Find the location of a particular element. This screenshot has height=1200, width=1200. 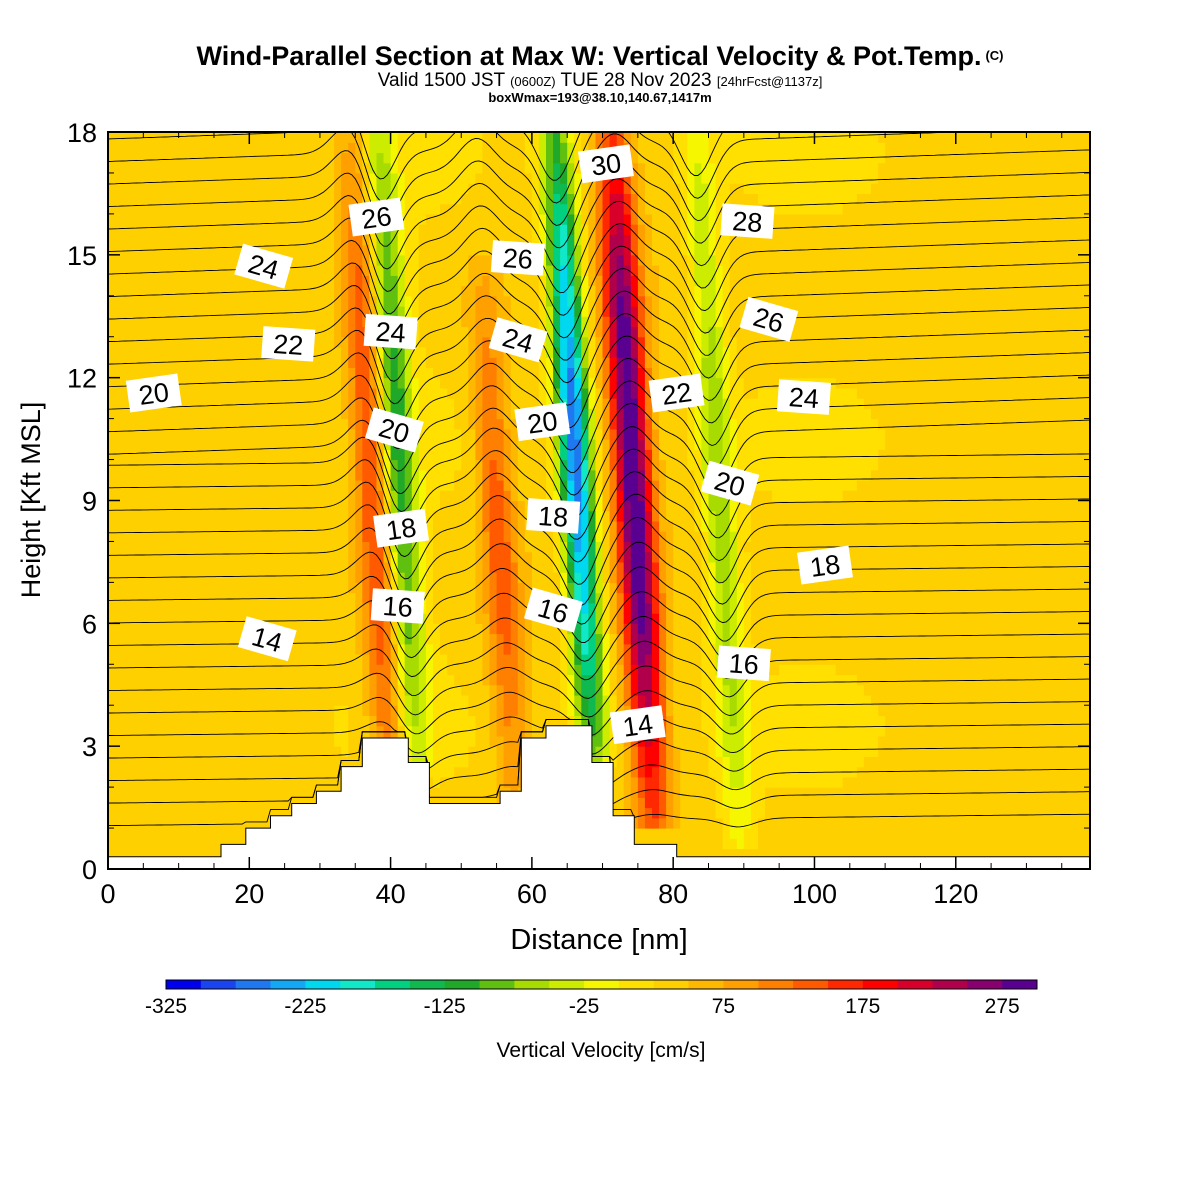

field-column is located at coordinates (253, 500).